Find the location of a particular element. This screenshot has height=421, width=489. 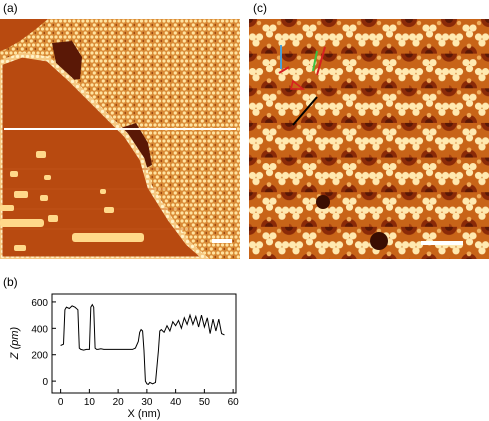

molecular-islands is located at coordinates (72, 201).